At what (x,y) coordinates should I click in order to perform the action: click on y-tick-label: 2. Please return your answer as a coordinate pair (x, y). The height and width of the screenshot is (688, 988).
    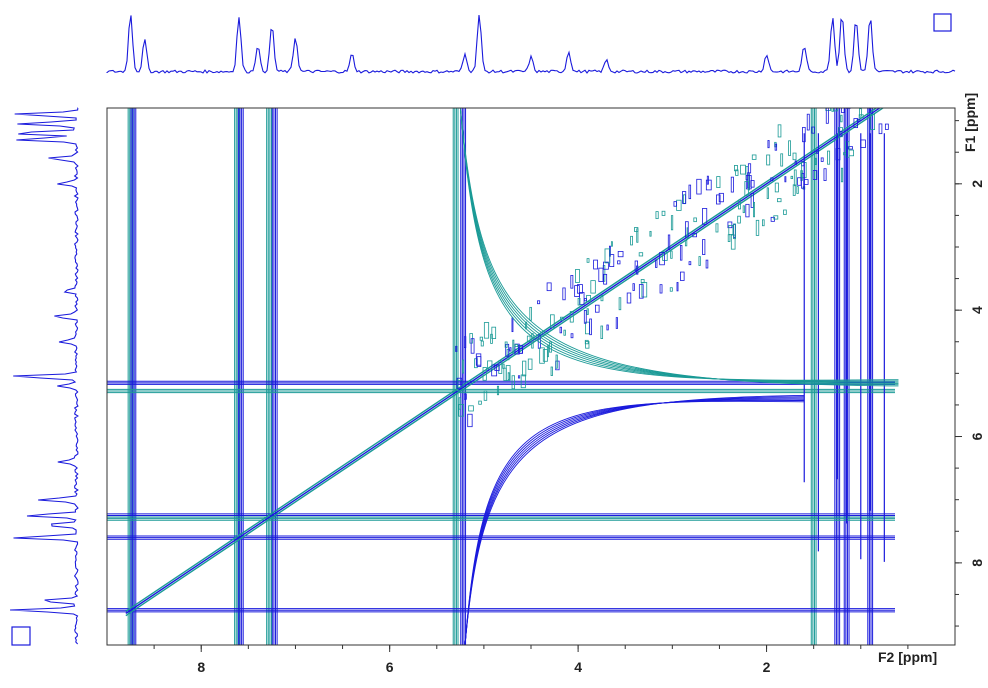
    Looking at the image, I should click on (977, 184).